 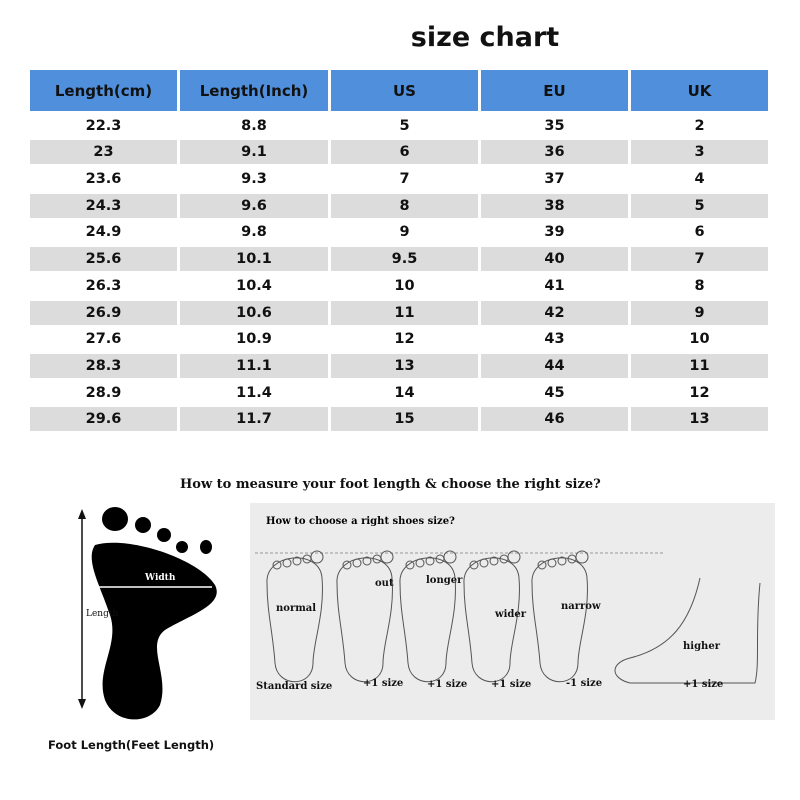 What do you see at coordinates (103, 90) in the screenshot?
I see `column-header: Length(cm)` at bounding box center [103, 90].